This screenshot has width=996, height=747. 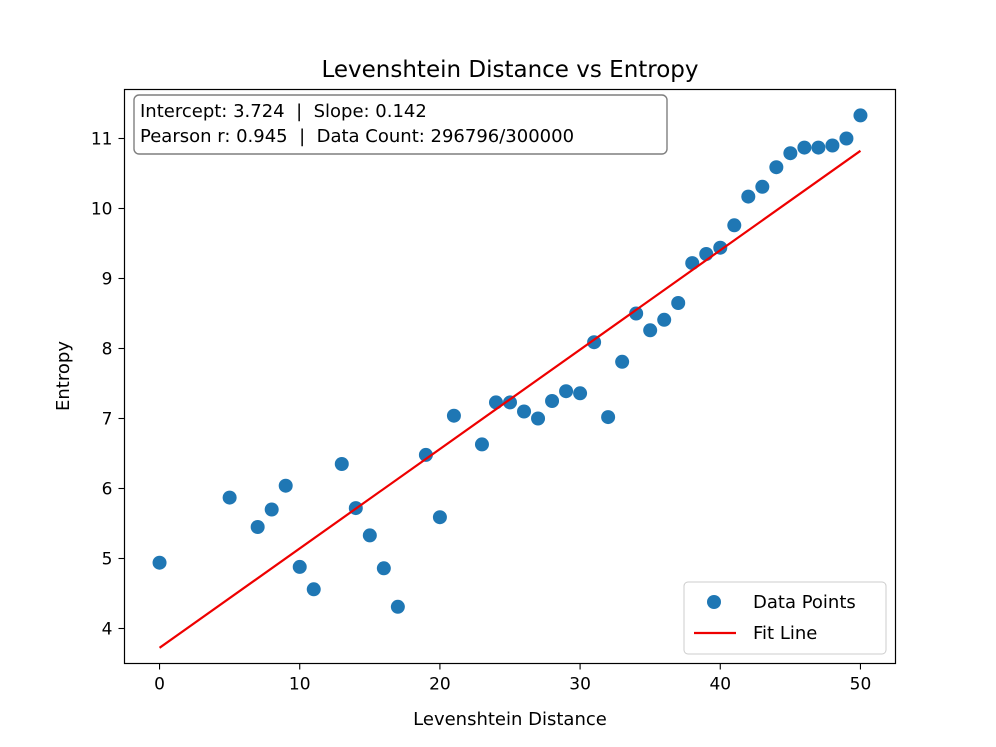 What do you see at coordinates (440, 685) in the screenshot?
I see `x-tick-label: 20` at bounding box center [440, 685].